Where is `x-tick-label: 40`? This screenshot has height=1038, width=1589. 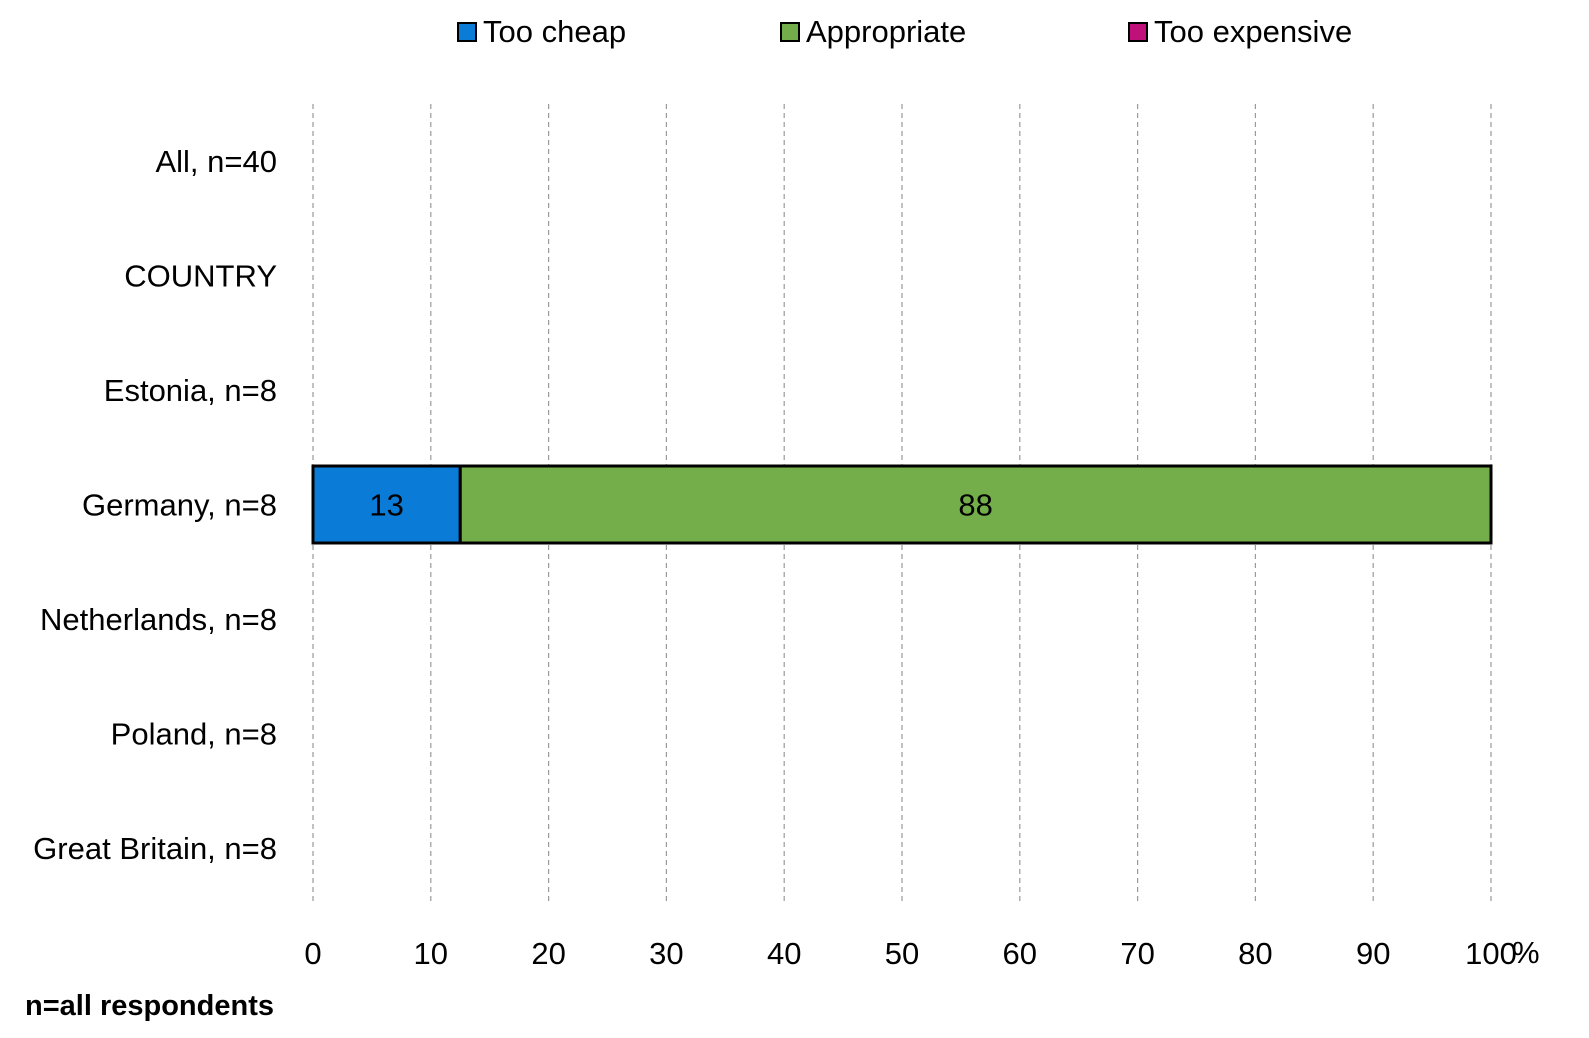
x-tick-label: 40 is located at coordinates (784, 953).